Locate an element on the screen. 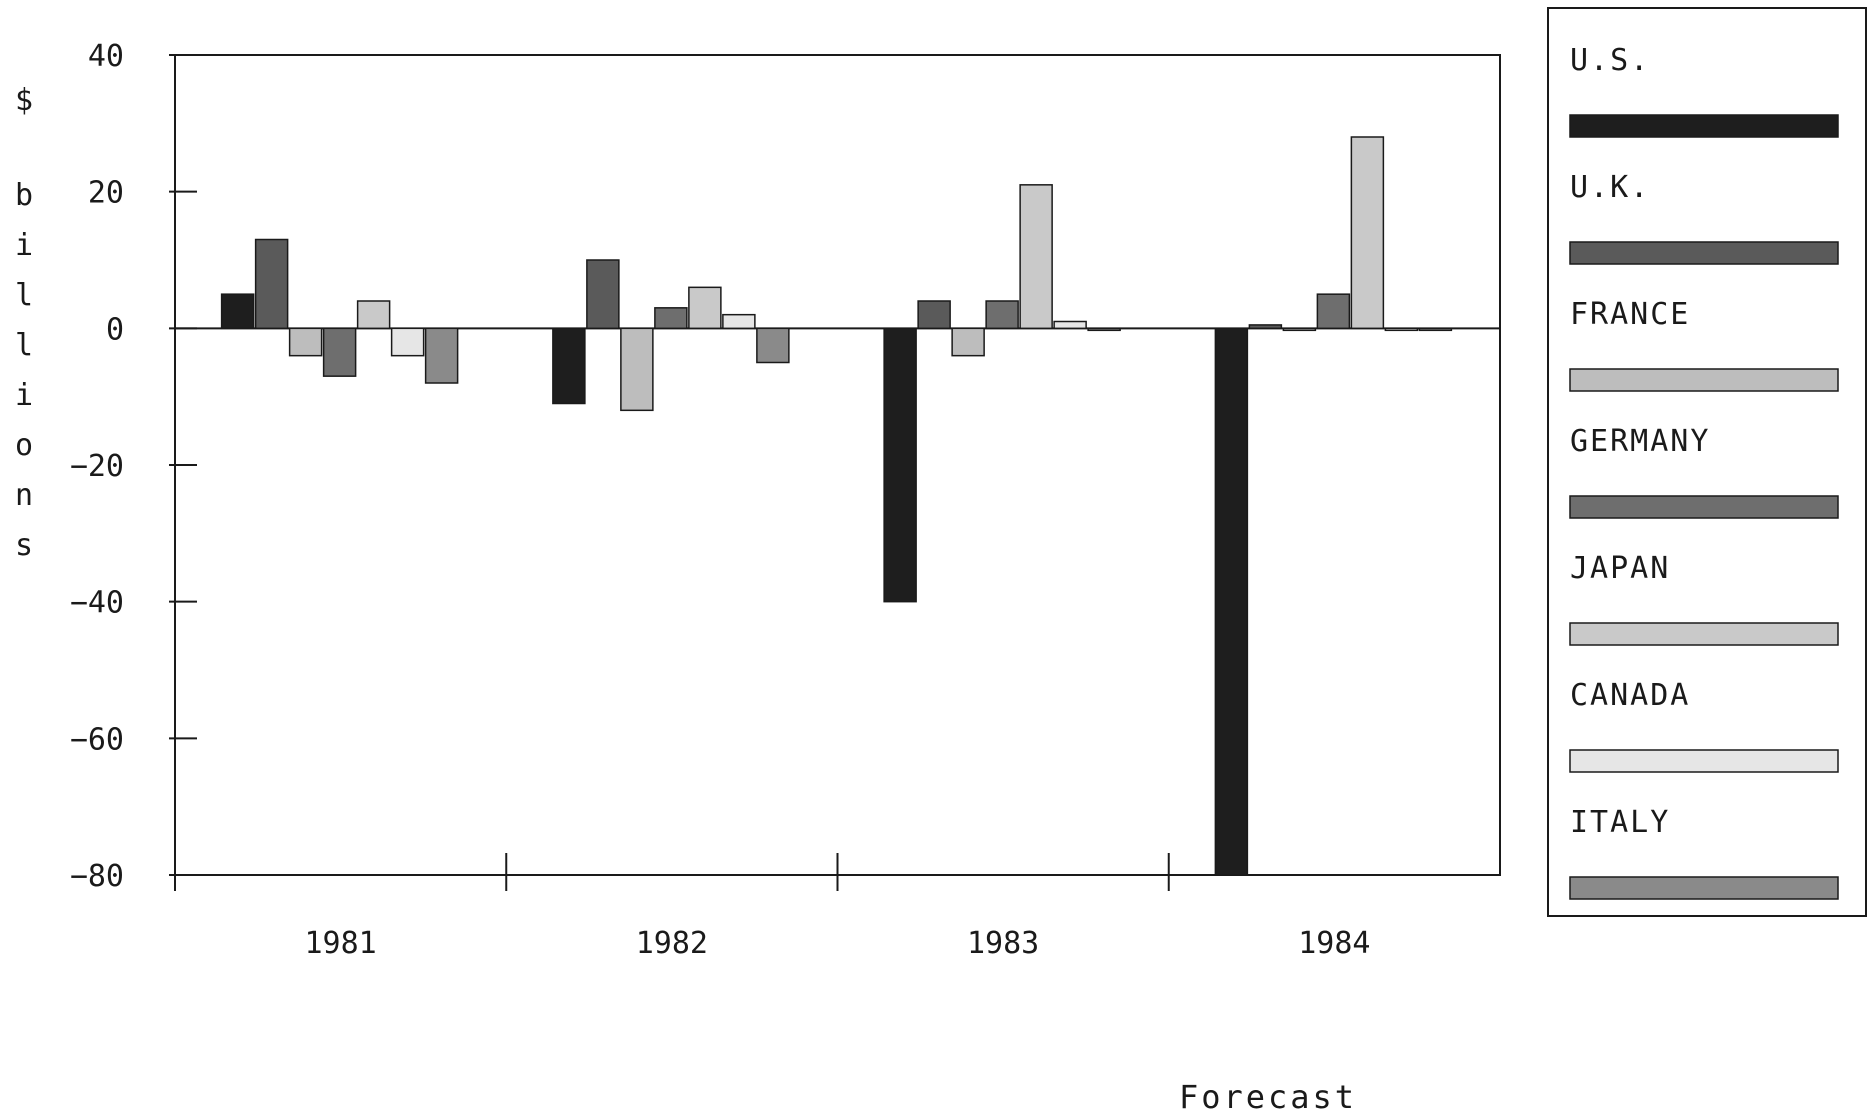 This screenshot has height=1117, width=1868. bar-u-s-1982 is located at coordinates (569, 366).